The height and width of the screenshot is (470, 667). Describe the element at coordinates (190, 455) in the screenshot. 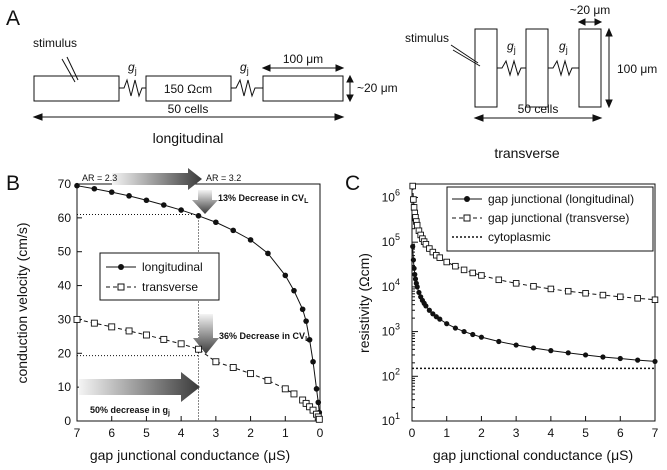

I see `b-xlabel: gap junctional conductance (μS)` at that location.